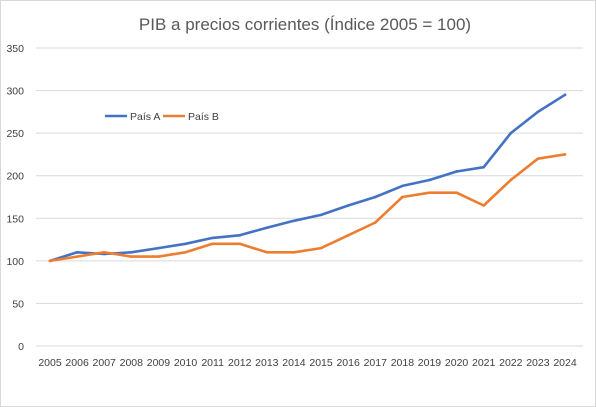 The width and height of the screenshot is (596, 407). Describe the element at coordinates (484, 363) in the screenshot. I see `x-tick-label: 2021` at that location.